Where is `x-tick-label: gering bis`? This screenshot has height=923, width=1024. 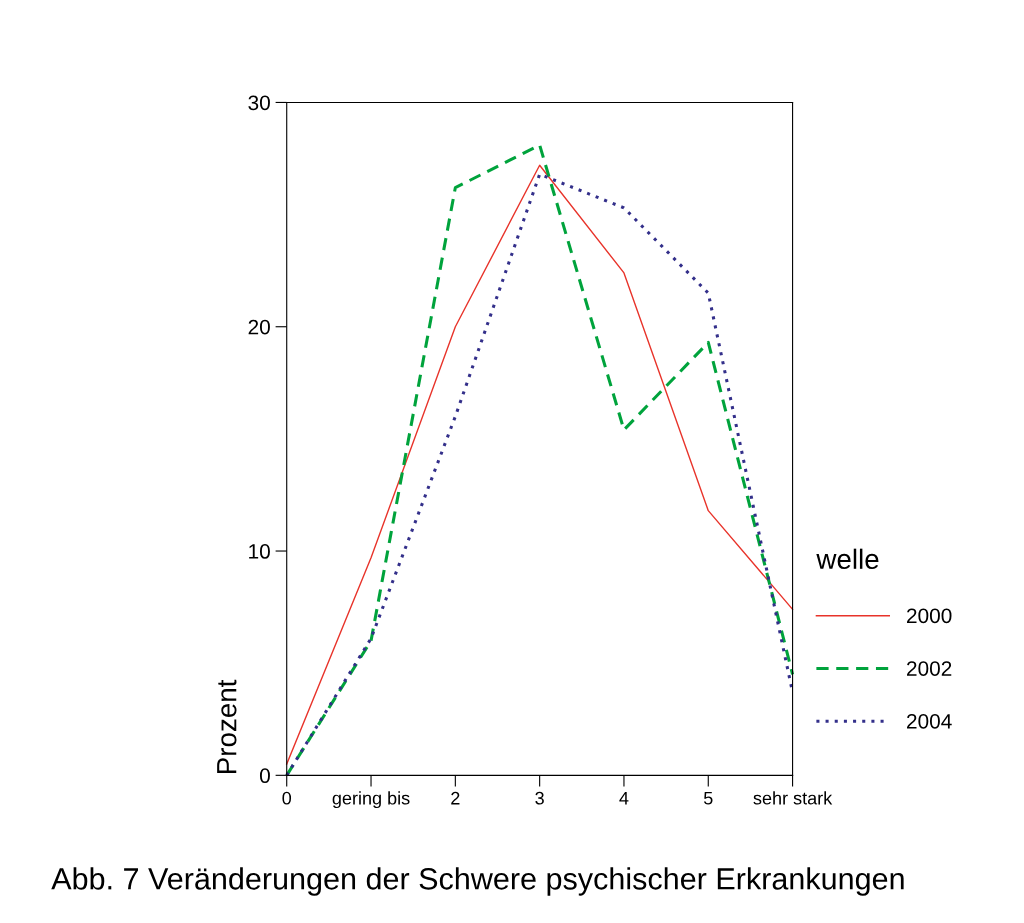 x-tick-label: gering bis is located at coordinates (371, 800).